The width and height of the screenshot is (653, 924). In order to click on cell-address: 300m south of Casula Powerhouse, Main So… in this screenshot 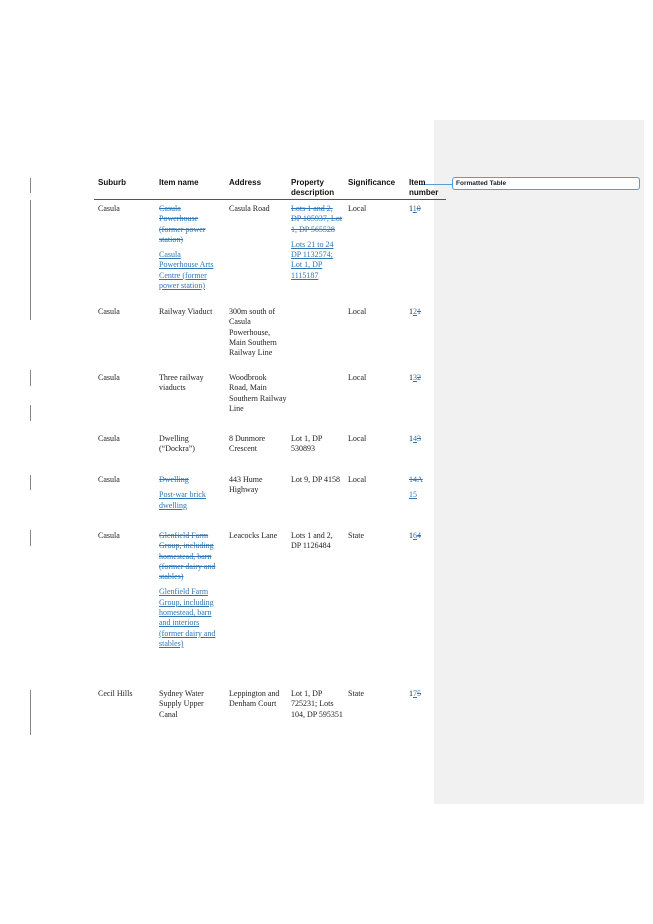, I will do `click(253, 332)`.